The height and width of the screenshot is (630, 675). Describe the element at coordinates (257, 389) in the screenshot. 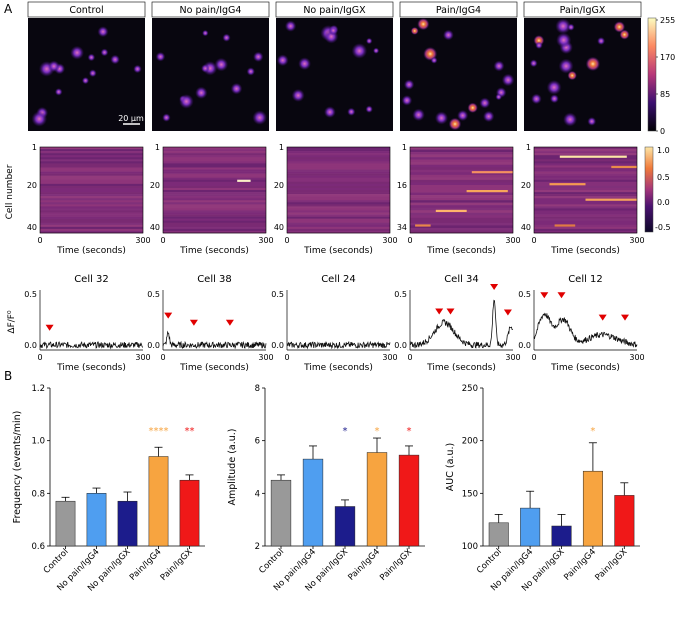

I see `bar-ytick-label: 8` at that location.